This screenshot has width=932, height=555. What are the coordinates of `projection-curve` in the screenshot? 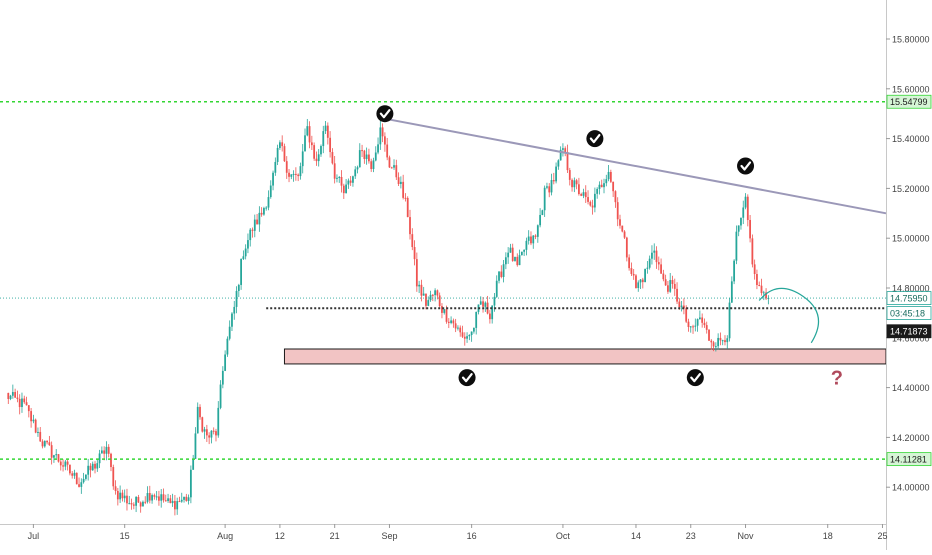 It's located at (789, 315).